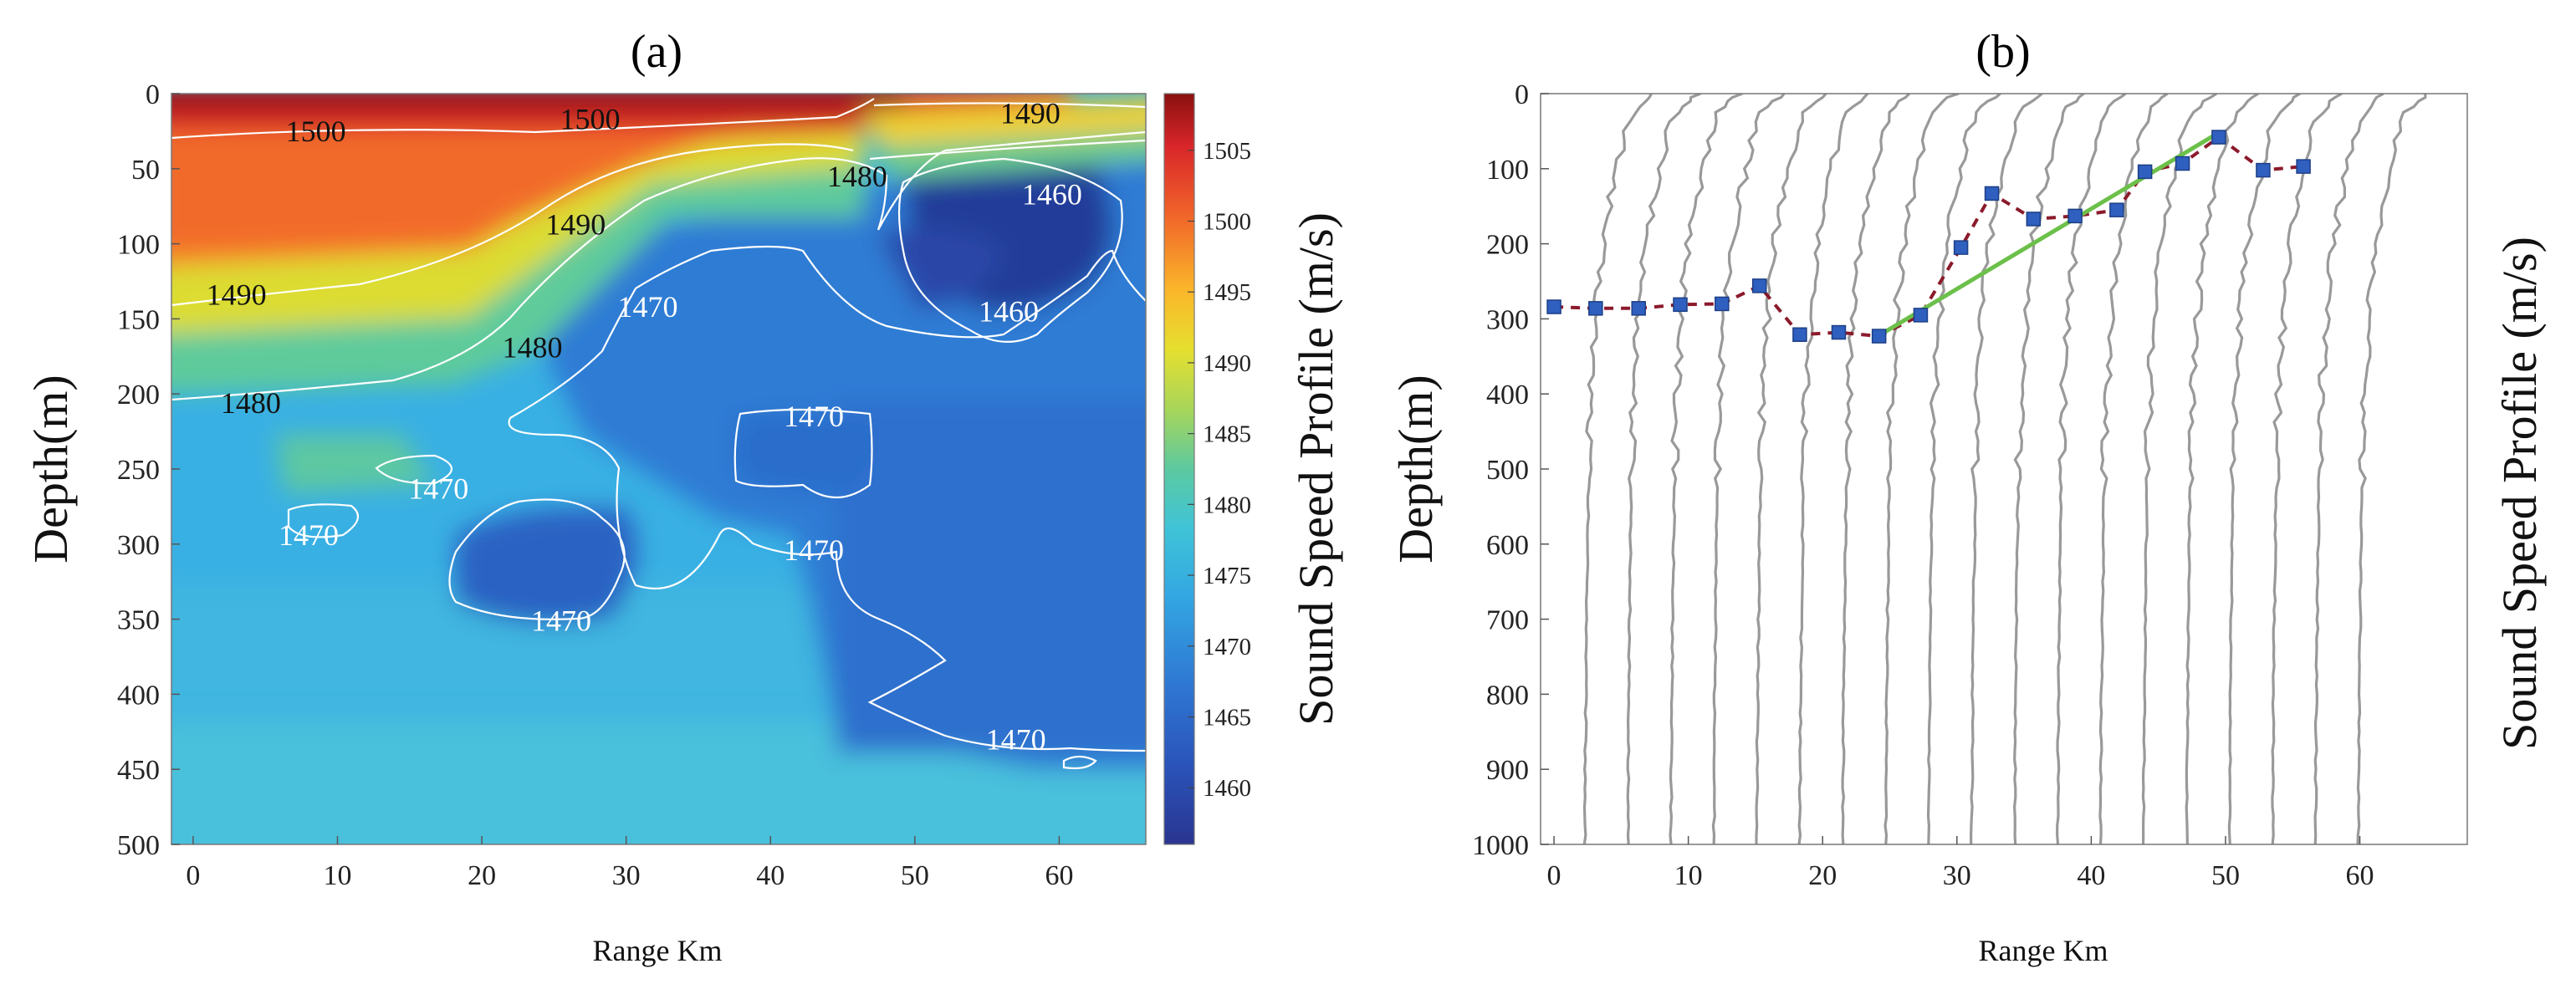 The image size is (2576, 984). What do you see at coordinates (1227, 363) in the screenshot?
I see `colorbar-tick-label: 1490` at bounding box center [1227, 363].